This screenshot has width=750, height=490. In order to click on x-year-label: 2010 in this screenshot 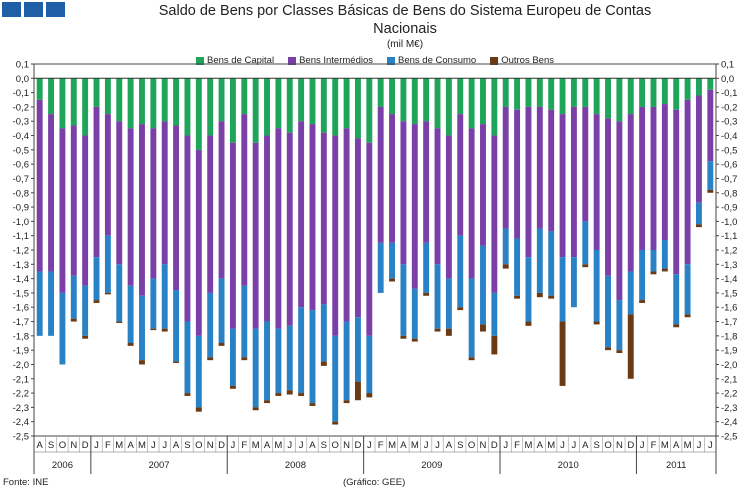, I will do `click(568, 465)`.